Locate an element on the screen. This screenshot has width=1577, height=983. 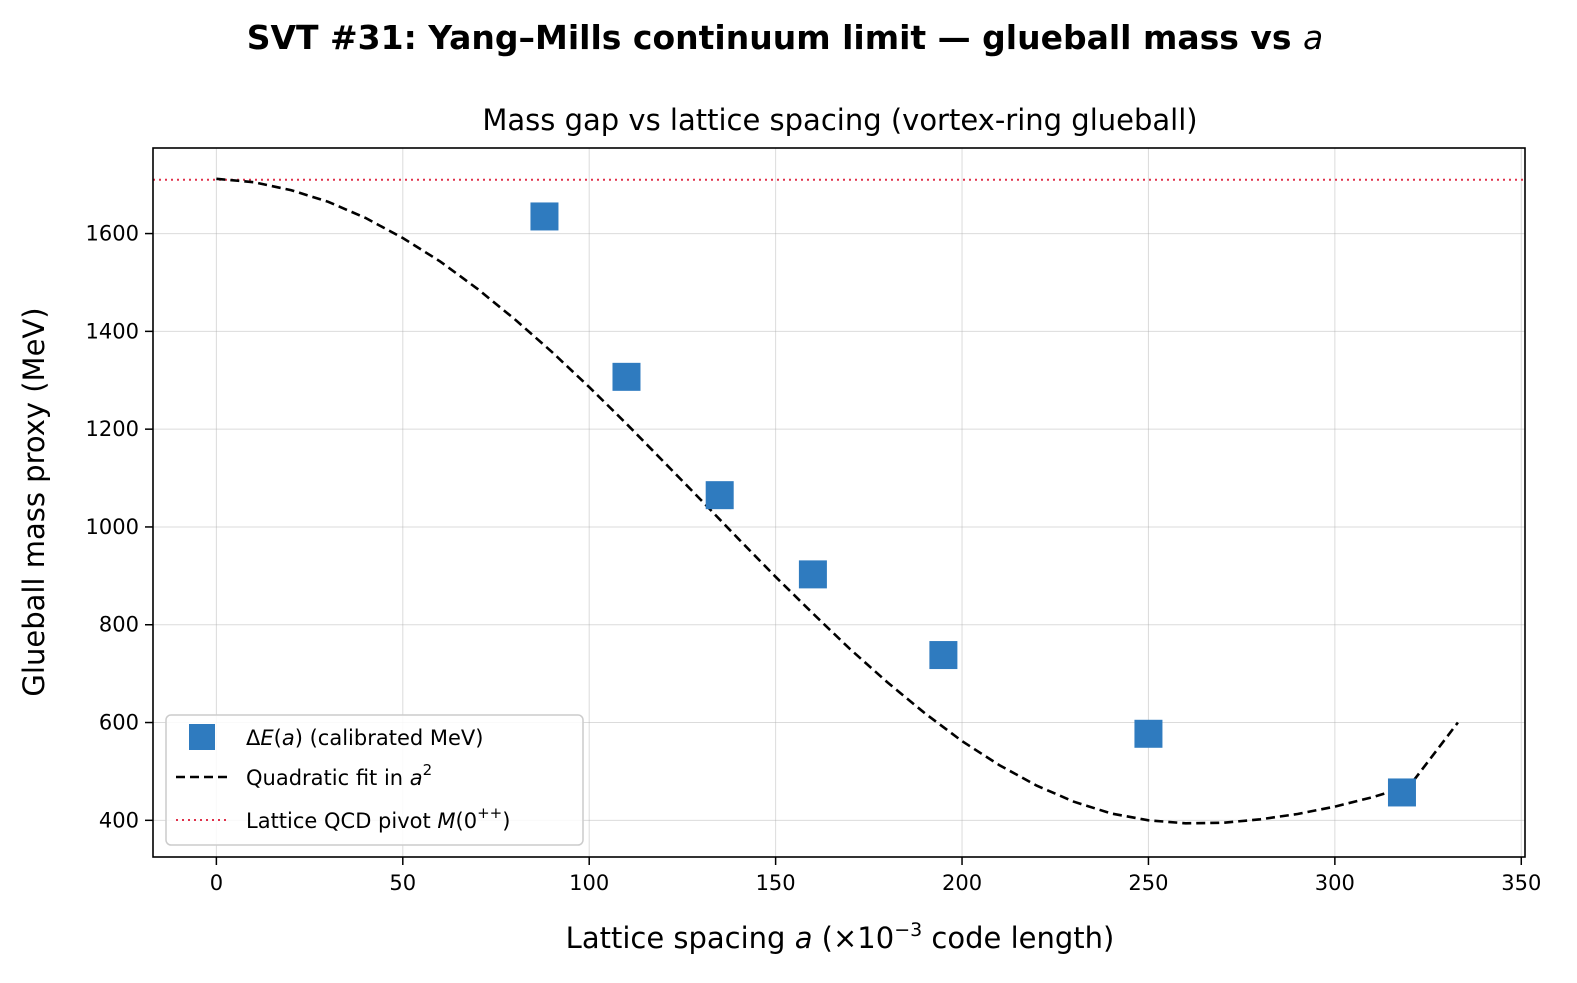
x-tick-label: 200 is located at coordinates (962, 883).